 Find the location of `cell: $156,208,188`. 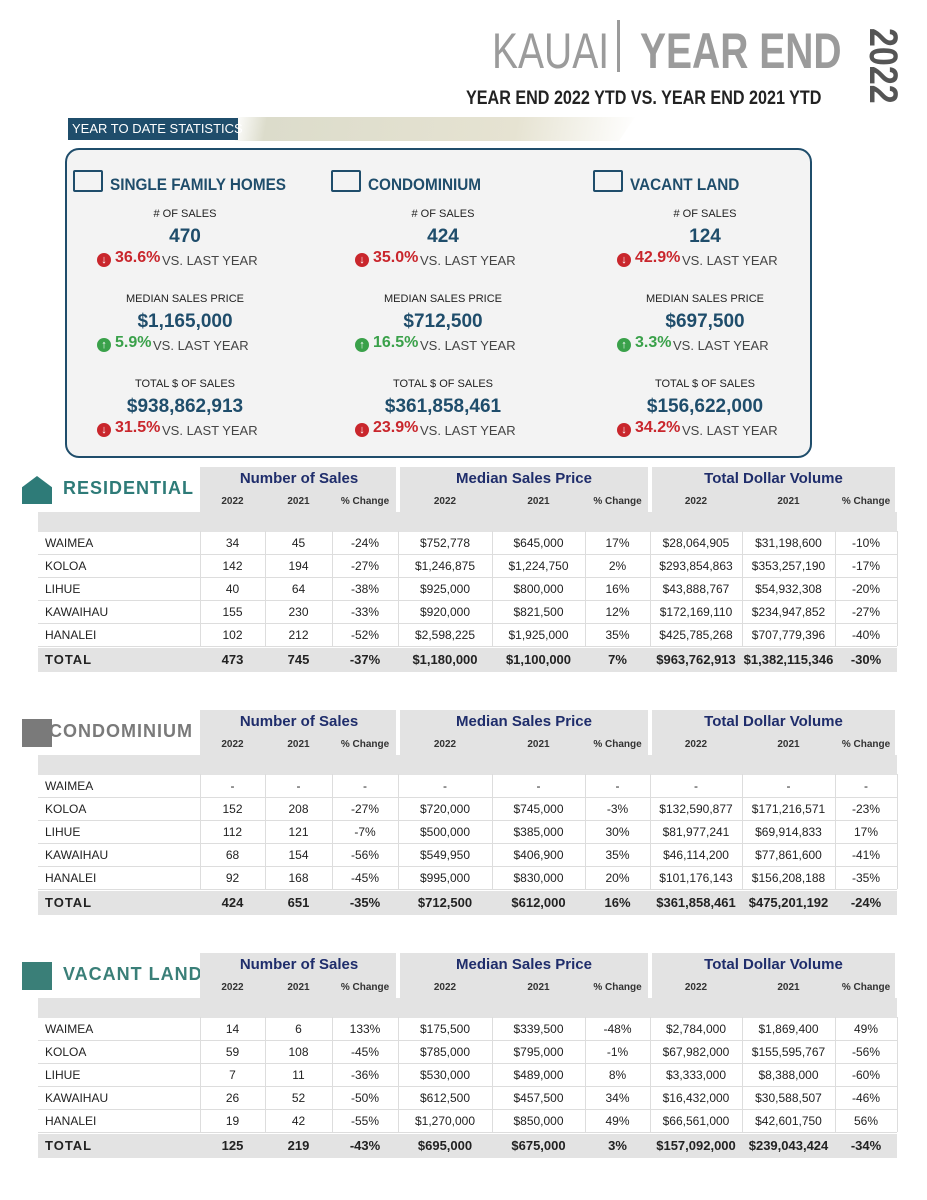

cell: $156,208,188 is located at coordinates (788, 878).